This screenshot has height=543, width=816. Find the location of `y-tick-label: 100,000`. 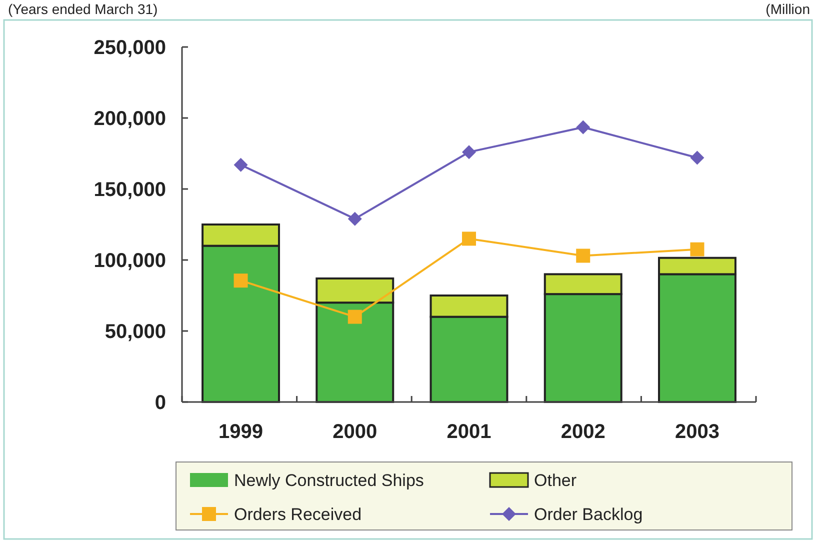

y-tick-label: 100,000 is located at coordinates (130, 261).